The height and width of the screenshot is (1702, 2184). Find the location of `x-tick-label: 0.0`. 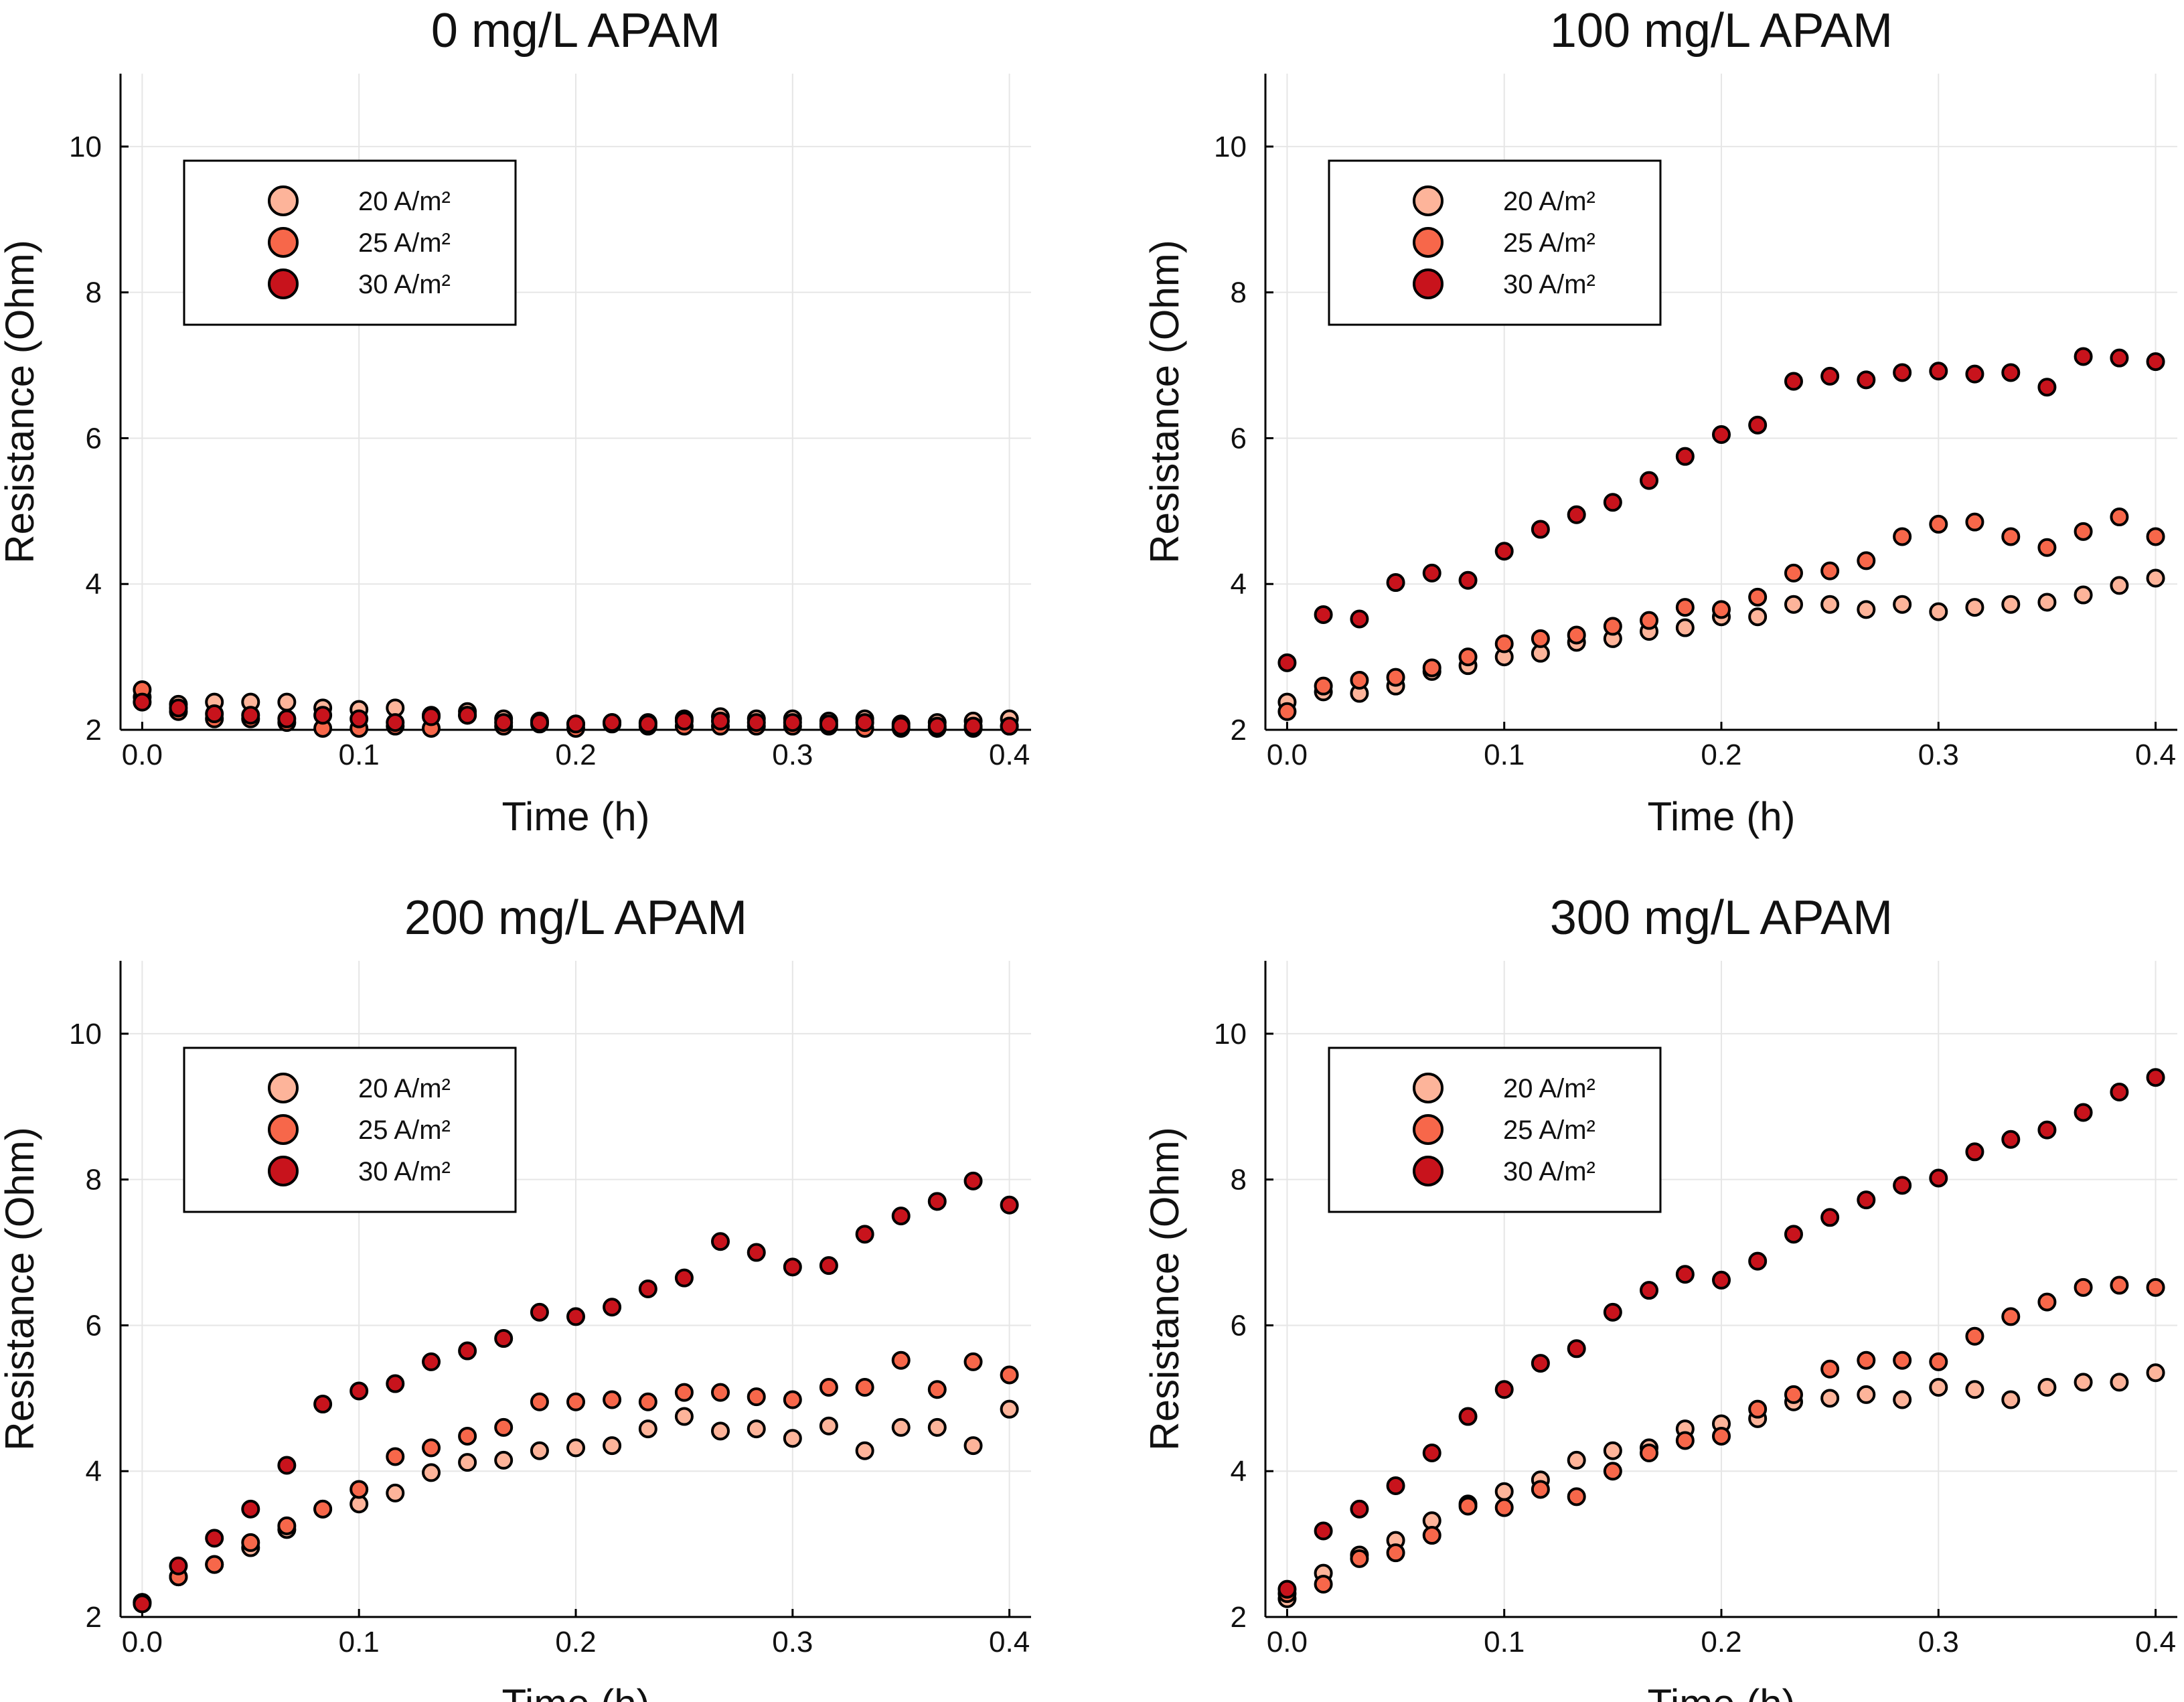

x-tick-label: 0.0 is located at coordinates (142, 755).